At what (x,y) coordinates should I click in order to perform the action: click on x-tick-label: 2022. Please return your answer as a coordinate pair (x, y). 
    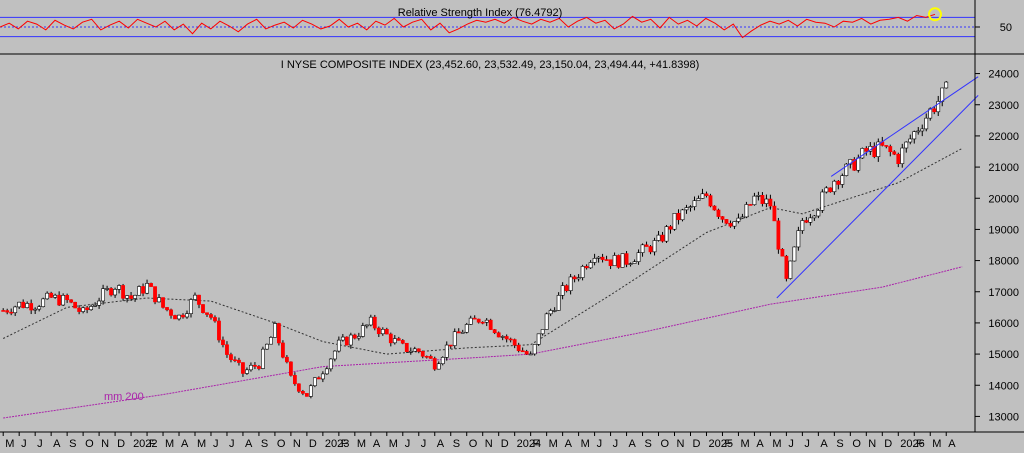
    Looking at the image, I should click on (145, 444).